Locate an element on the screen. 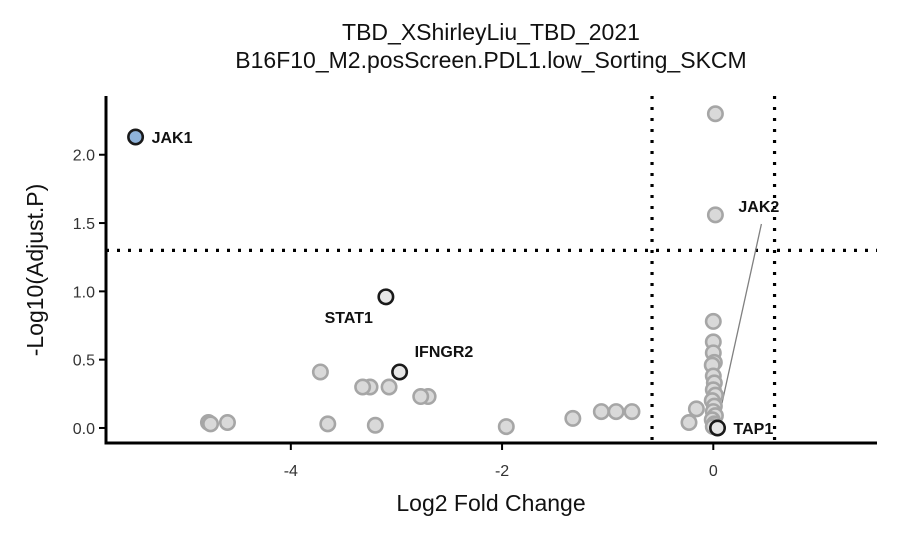  y-tick-label: 2.0 is located at coordinates (84, 156).